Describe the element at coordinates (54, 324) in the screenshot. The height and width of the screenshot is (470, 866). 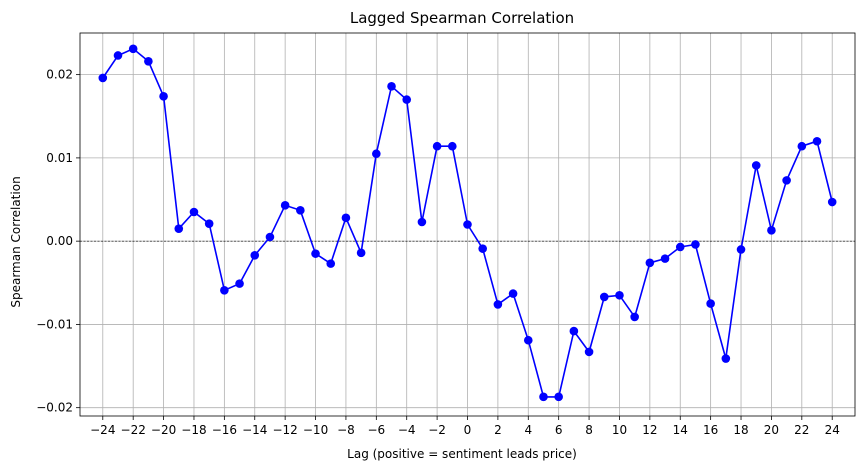
I see `y-tick-label: −0.01` at that location.